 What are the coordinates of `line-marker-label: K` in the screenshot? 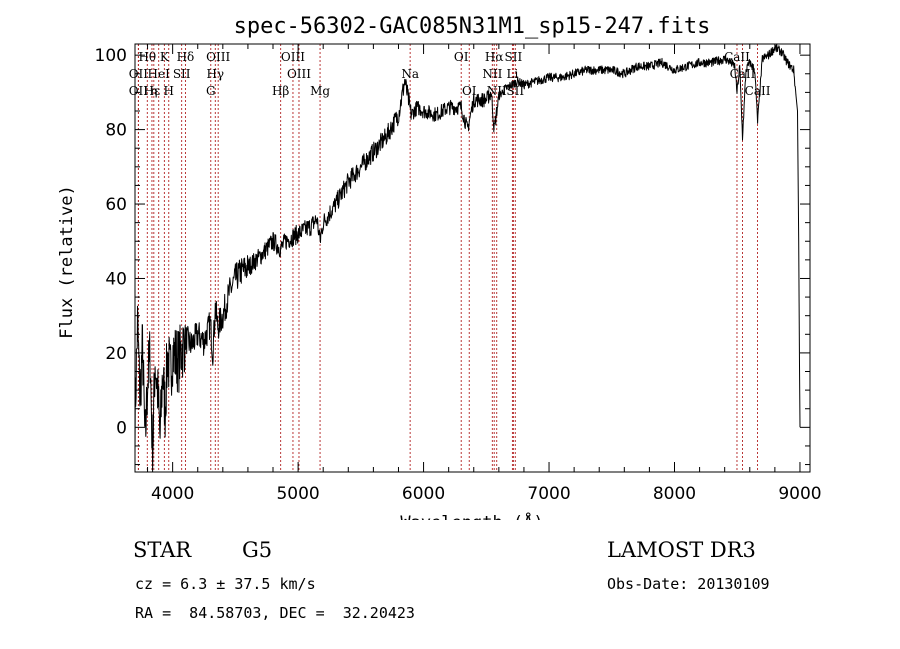 It's located at (165, 57).